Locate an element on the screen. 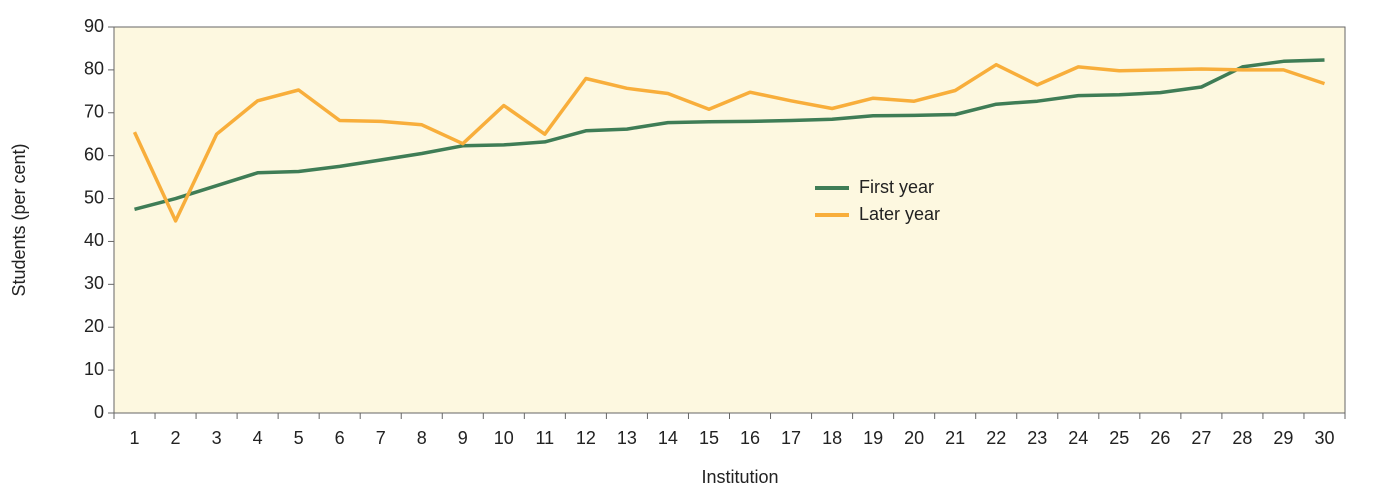 The image size is (1373, 488). x-tick-label: 12 is located at coordinates (586, 438).